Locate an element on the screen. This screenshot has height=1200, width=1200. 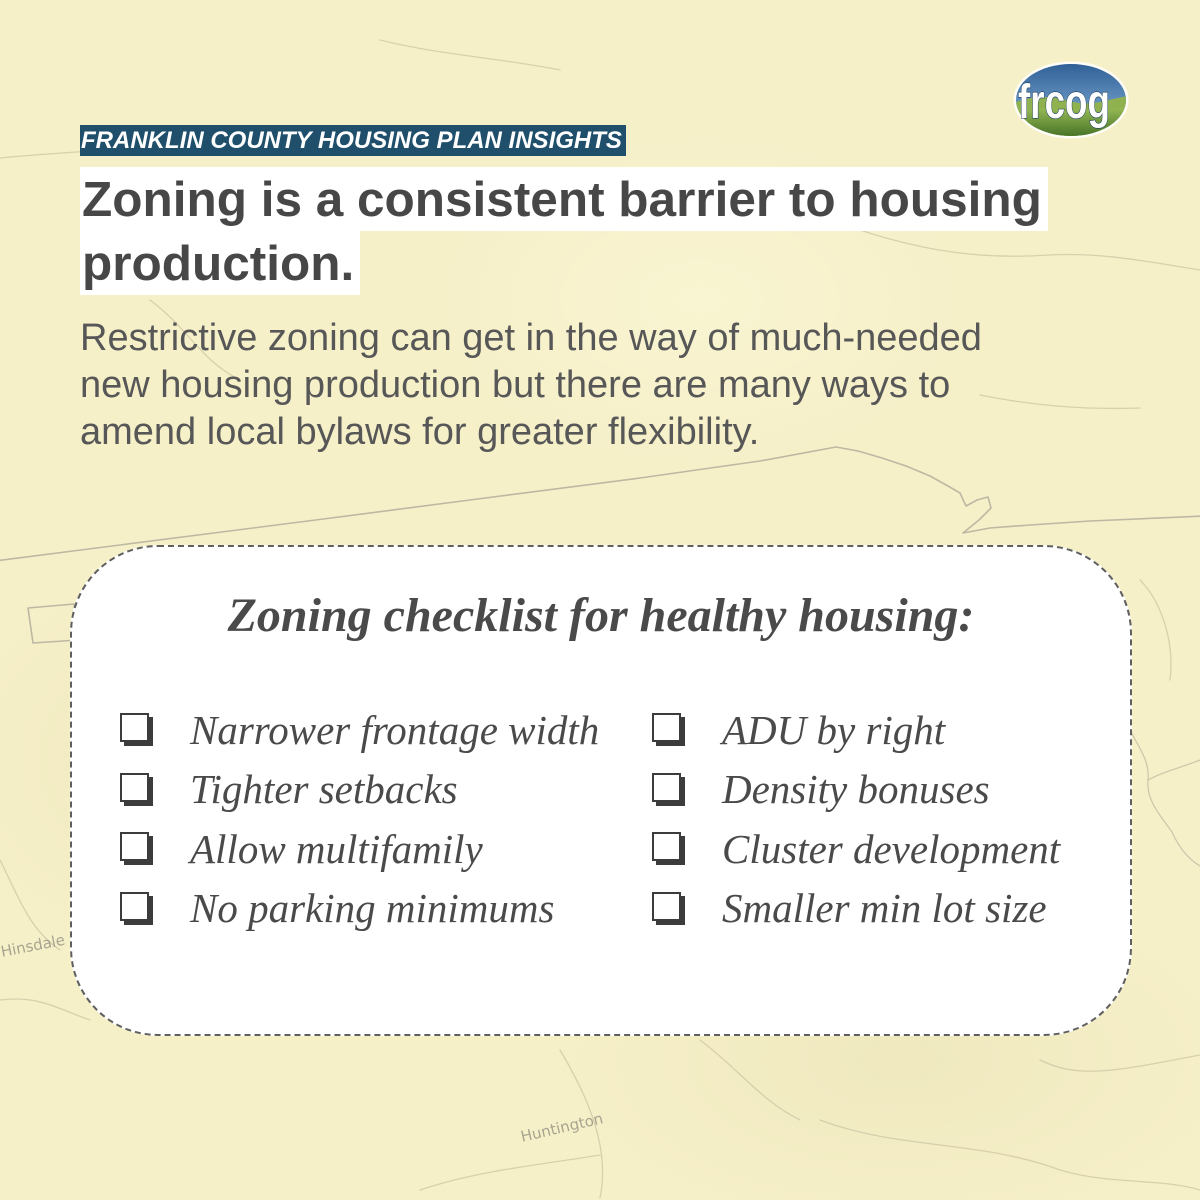
map-boundary-line is located at coordinates (600, 504).